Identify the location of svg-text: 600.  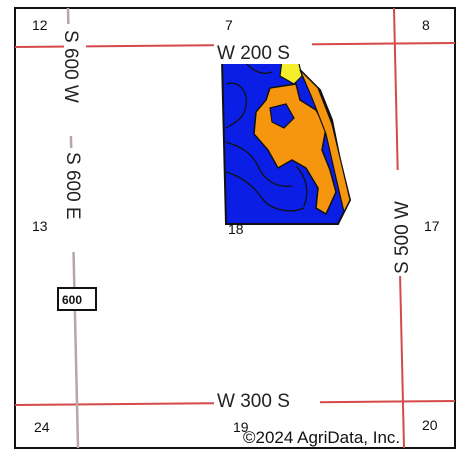
(72, 300).